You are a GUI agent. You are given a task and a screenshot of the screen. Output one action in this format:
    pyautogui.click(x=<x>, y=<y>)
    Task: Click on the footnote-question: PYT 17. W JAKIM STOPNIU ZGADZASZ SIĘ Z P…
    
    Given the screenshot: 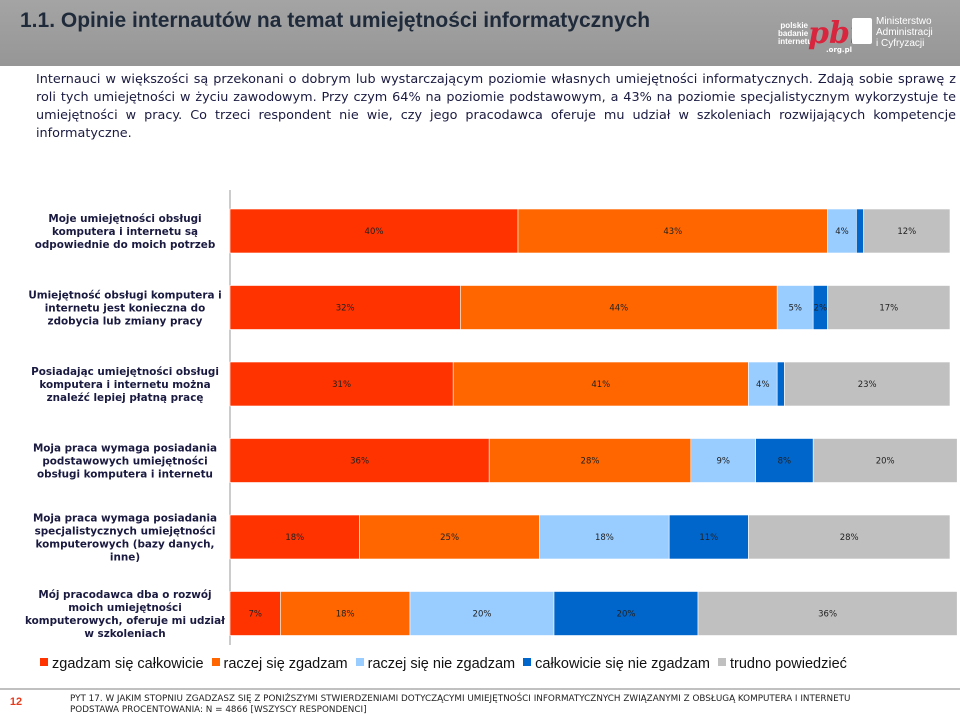 What is the action you would take?
    pyautogui.click(x=460, y=699)
    